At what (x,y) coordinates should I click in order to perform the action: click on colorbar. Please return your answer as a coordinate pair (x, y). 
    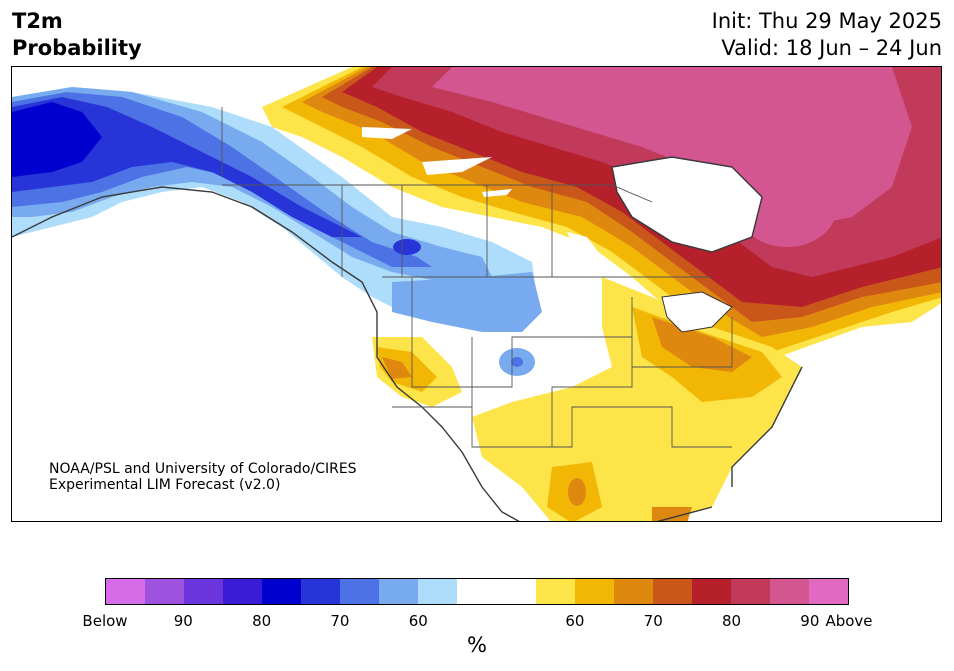
    Looking at the image, I should click on (477, 591).